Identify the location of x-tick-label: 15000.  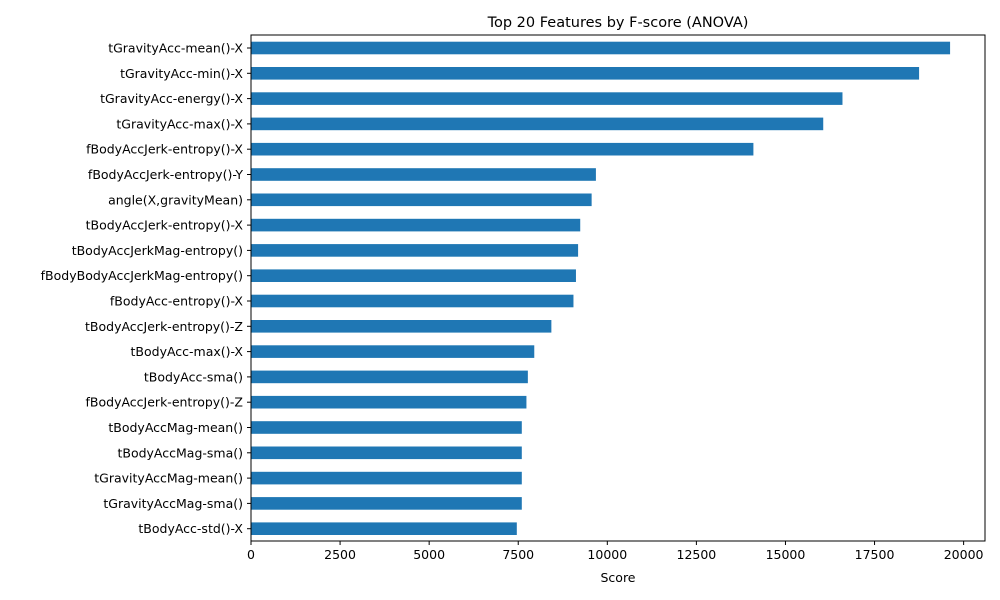
(786, 554).